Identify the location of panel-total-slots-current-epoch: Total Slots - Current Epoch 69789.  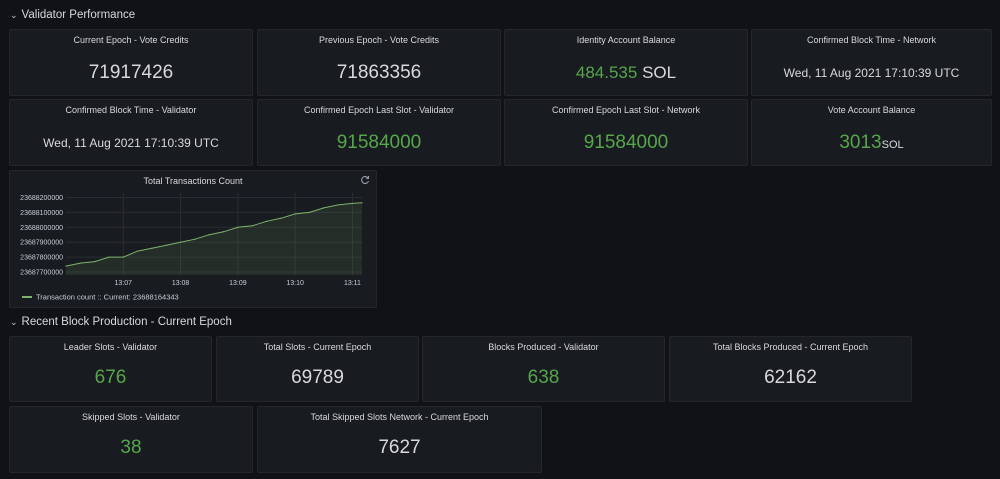
(317, 369).